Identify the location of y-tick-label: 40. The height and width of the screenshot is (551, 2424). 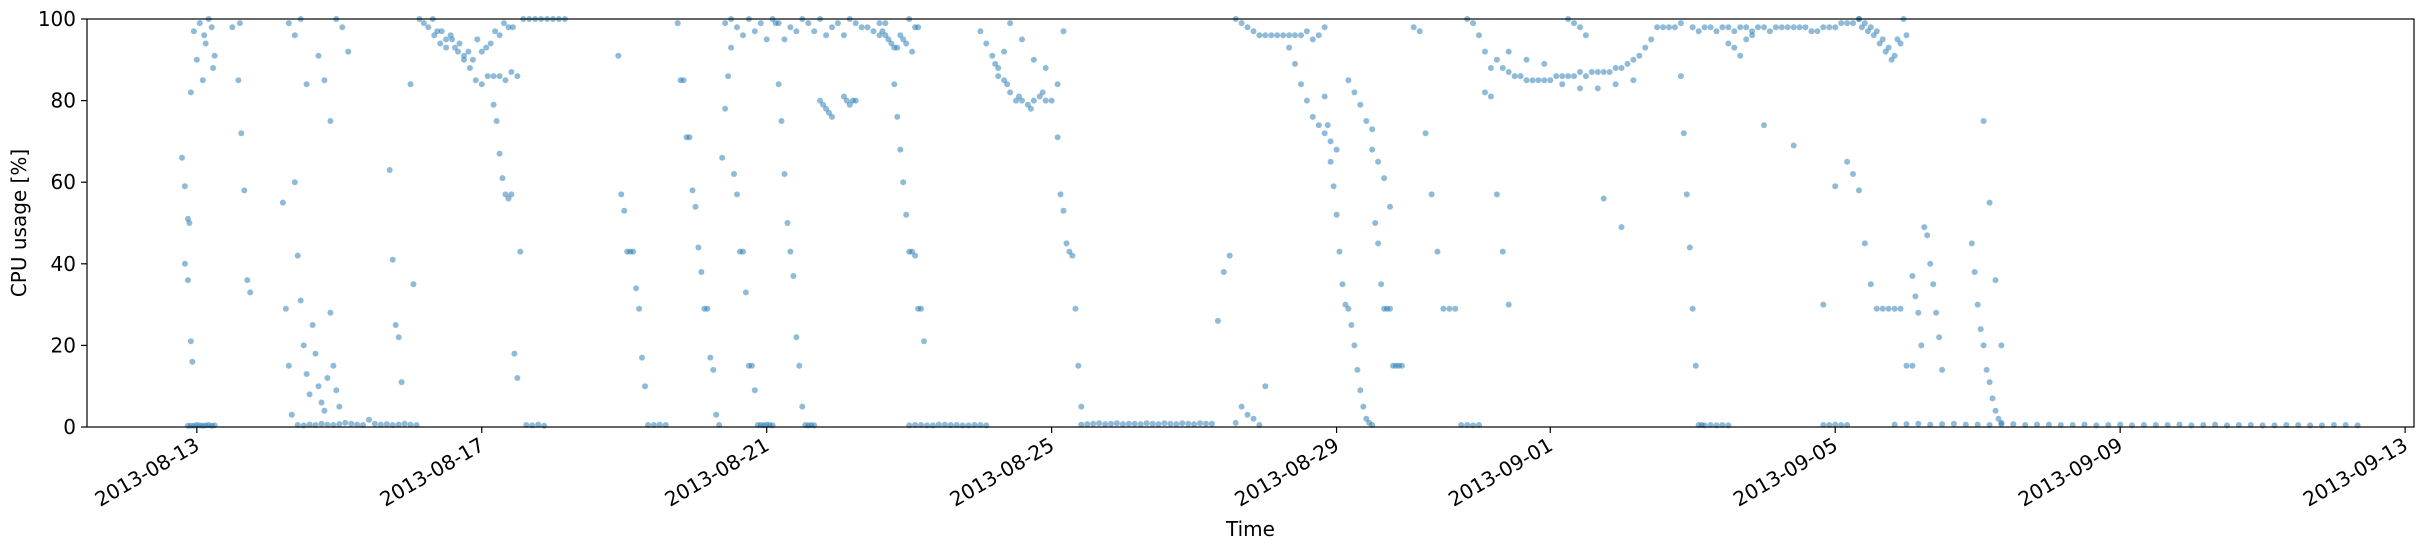
(63, 264).